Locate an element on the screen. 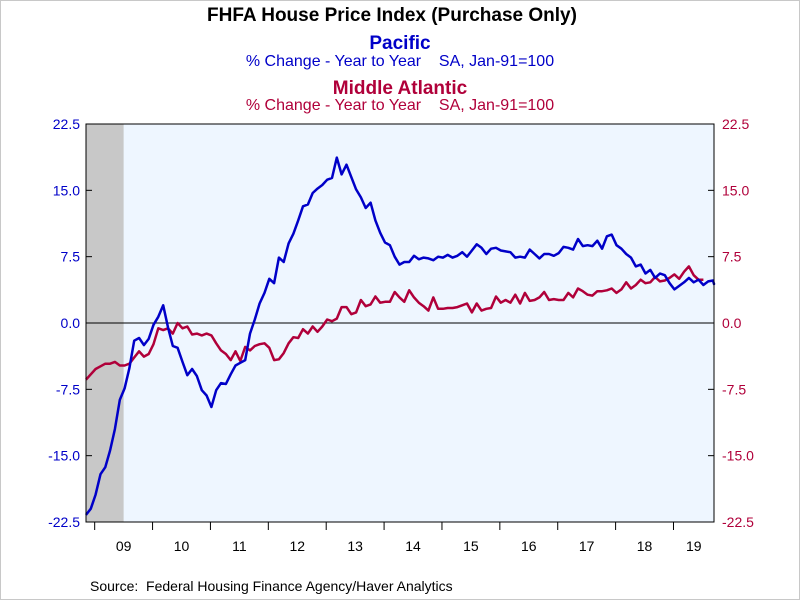 This screenshot has width=800, height=600. series-2-name: Middle Atlantic is located at coordinates (400, 88).